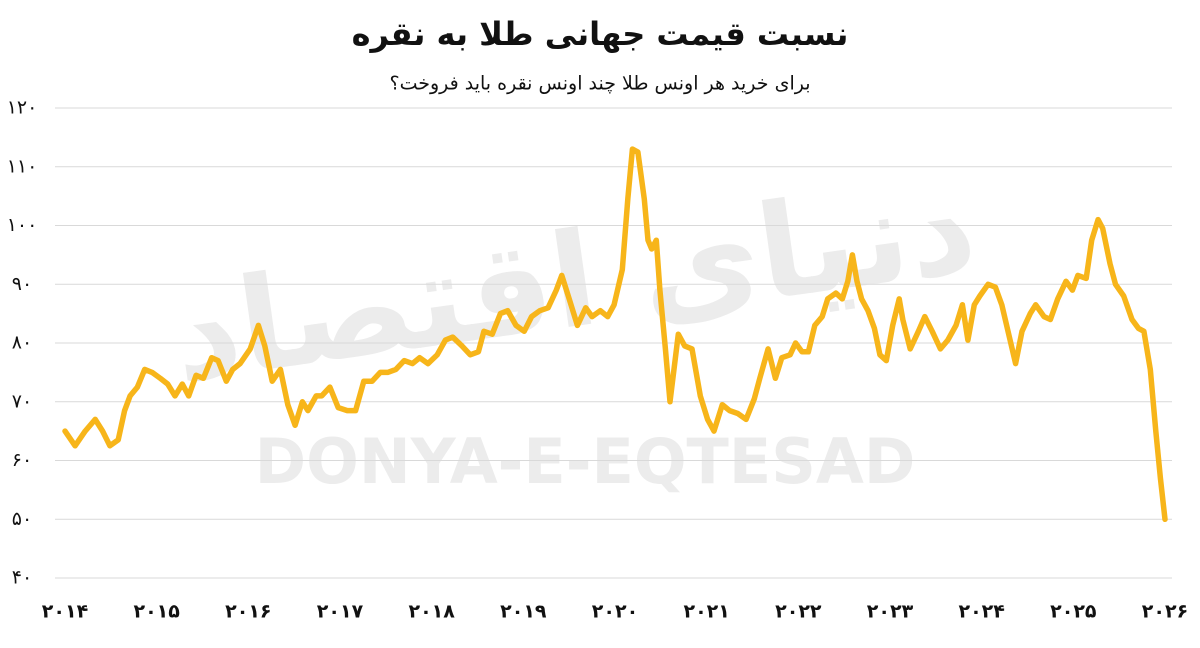 Image resolution: width=1200 pixels, height=648 pixels. Describe the element at coordinates (798, 612) in the screenshot. I see `x-tick-label: ۲۰۲۲` at that location.